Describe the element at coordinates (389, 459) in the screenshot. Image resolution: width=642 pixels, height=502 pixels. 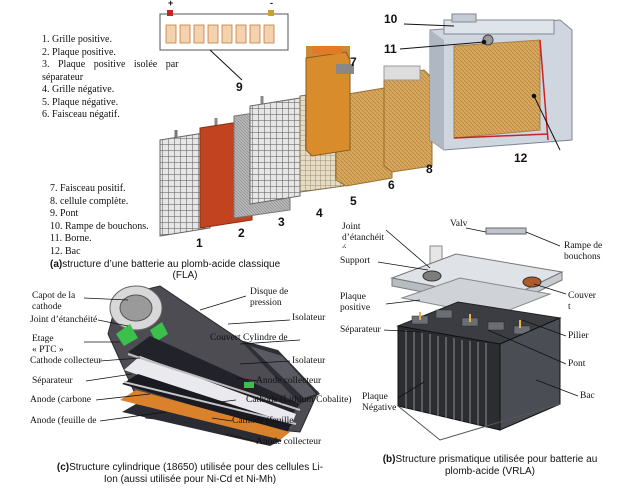
I see `caption-b-letter: (b)` at that location.